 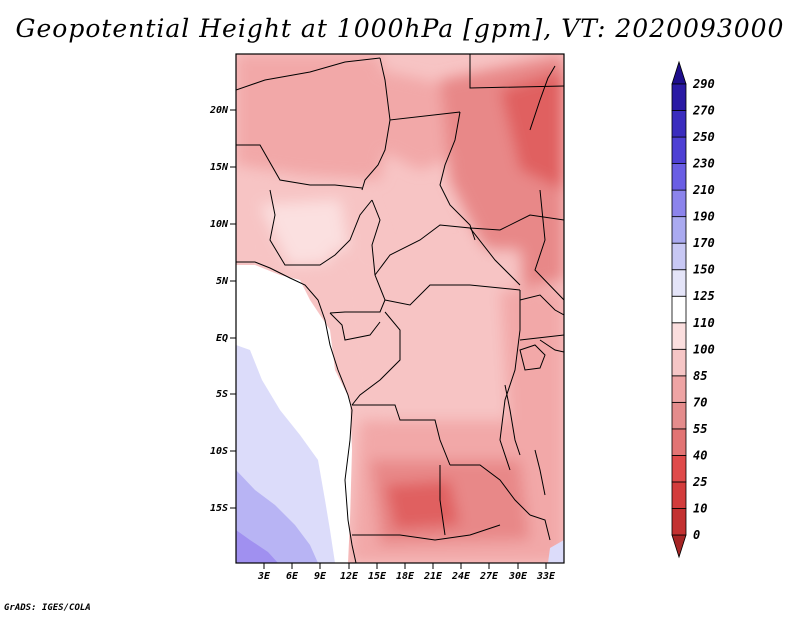 I want to click on border-car-drc, so click(x=452, y=295).